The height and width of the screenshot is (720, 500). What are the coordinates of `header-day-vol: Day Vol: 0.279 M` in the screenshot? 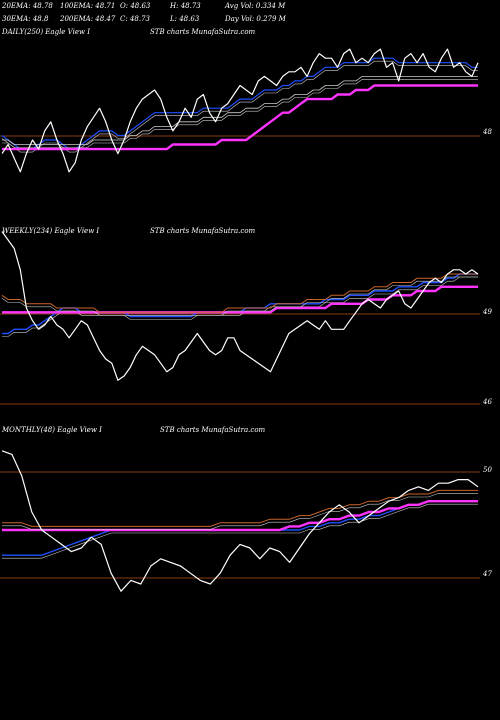 It's located at (255, 19).